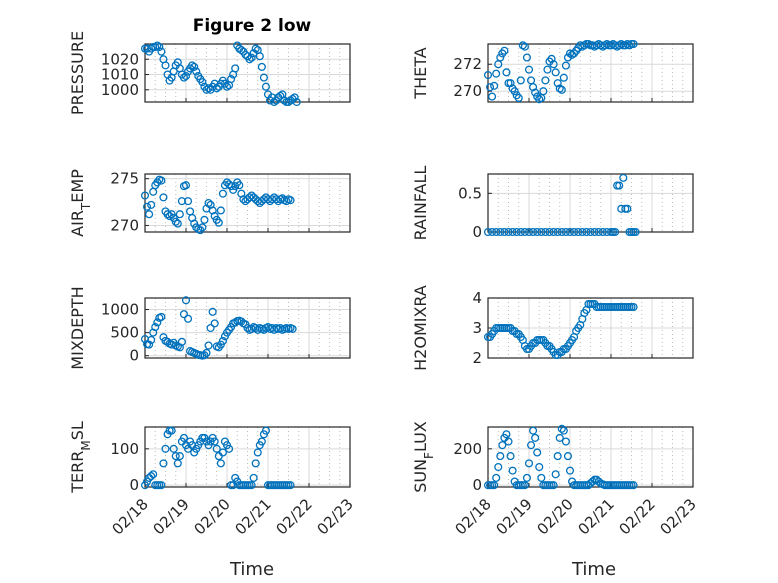 This screenshot has height=583, width=778. What do you see at coordinates (420, 328) in the screenshot?
I see `y-axis-label: H2OMIXRA` at bounding box center [420, 328].